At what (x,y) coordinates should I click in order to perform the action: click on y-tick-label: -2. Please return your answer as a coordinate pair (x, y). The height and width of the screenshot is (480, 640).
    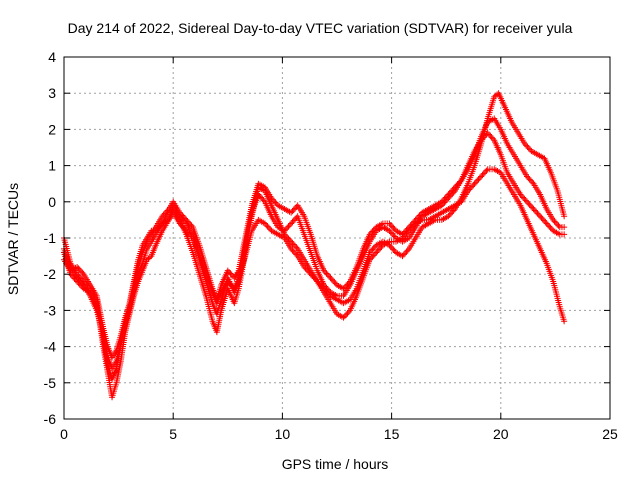
    Looking at the image, I should click on (50, 274).